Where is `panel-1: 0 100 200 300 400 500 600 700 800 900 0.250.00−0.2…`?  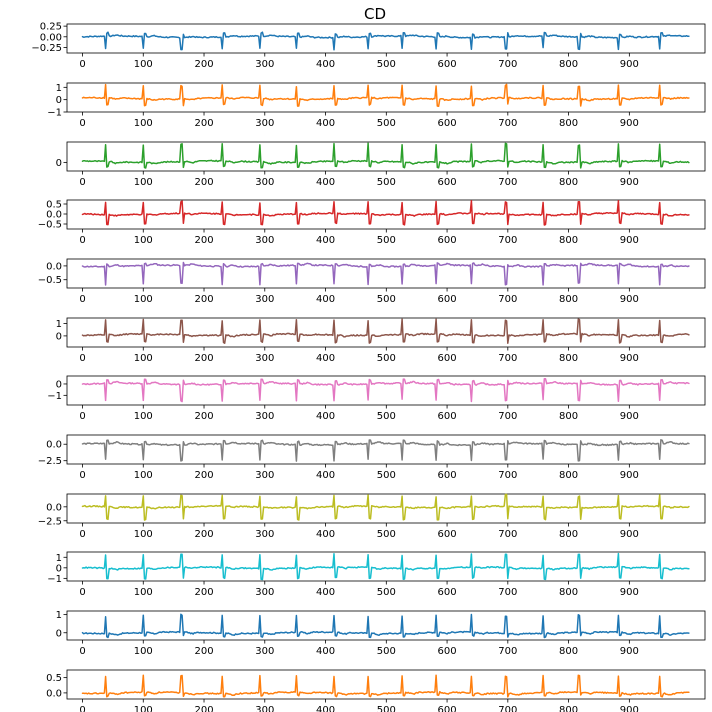
panel-1: 0 100 200 300 400 500 600 700 800 900 0.250.00−0.2… is located at coordinates (368, 46).